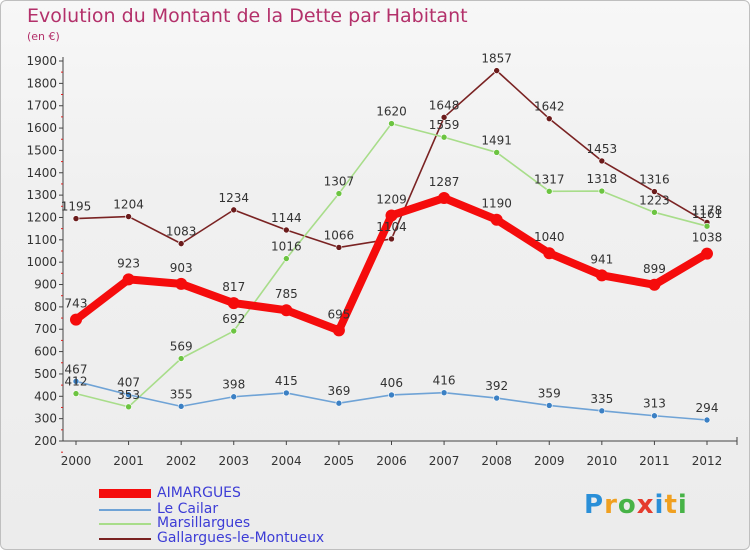  Describe the element at coordinates (338, 391) in the screenshot. I see `data-label: 369` at that location.